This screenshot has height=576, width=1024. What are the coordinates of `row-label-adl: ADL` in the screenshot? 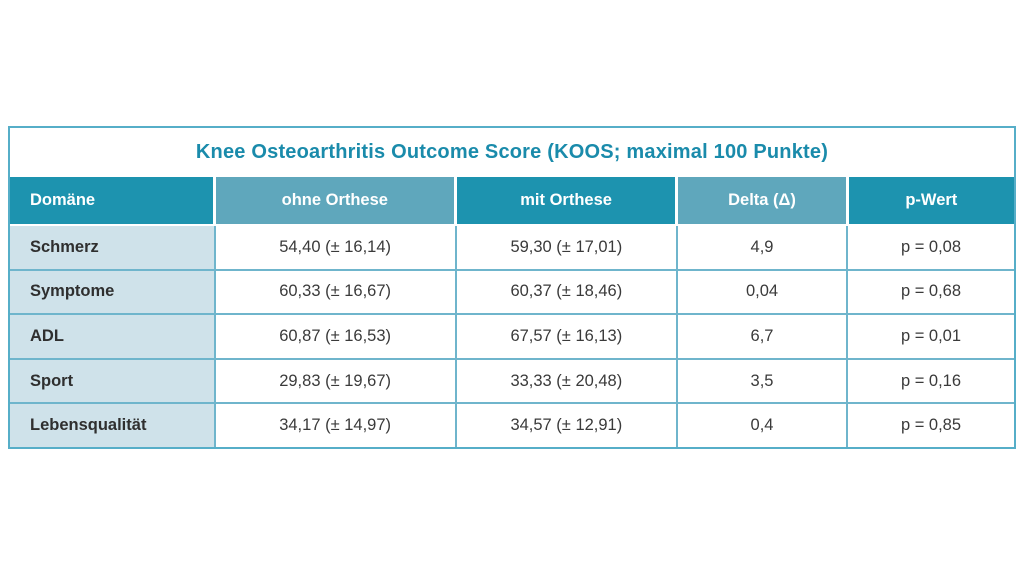 It's located at (112, 336).